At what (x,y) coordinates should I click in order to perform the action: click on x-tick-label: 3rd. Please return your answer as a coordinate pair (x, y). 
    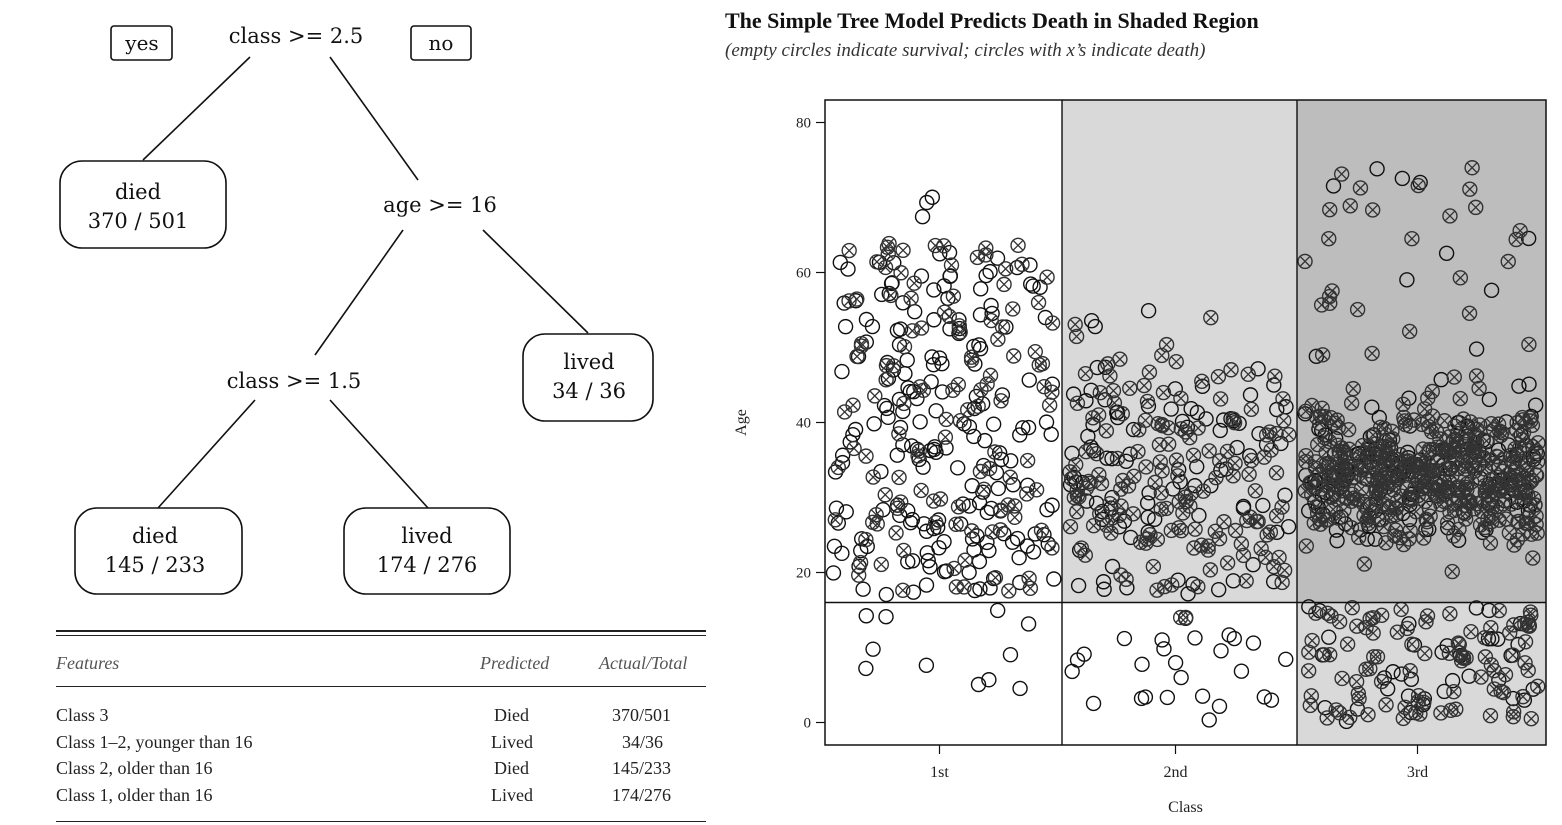
    Looking at the image, I should click on (1417, 772).